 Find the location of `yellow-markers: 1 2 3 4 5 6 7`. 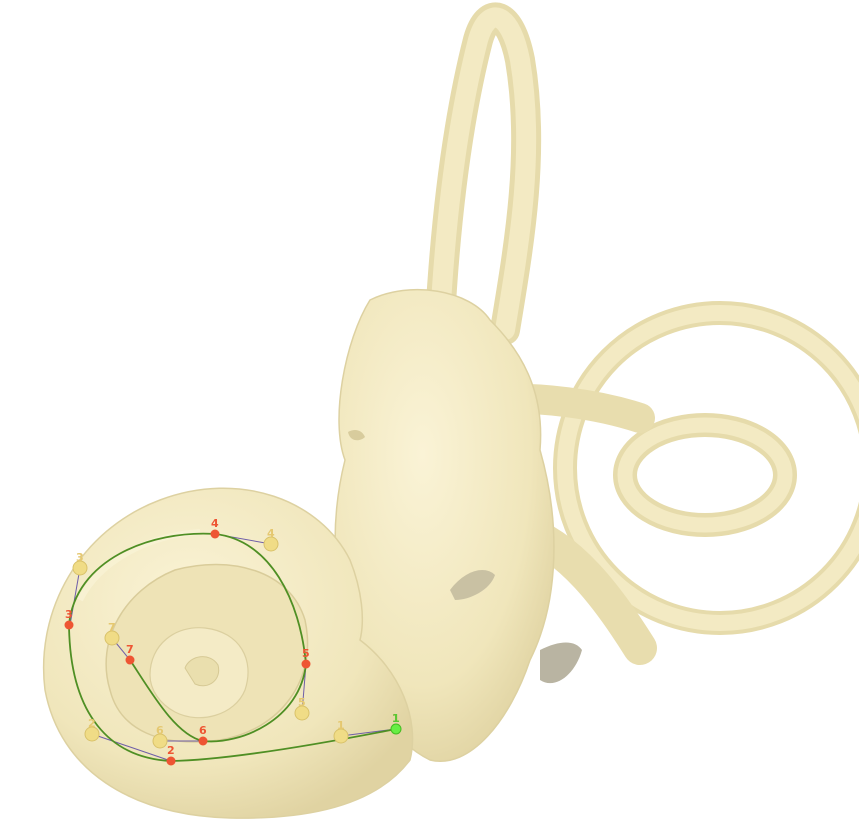

yellow-markers: 1 2 3 4 5 6 7 is located at coordinates (210, 638).